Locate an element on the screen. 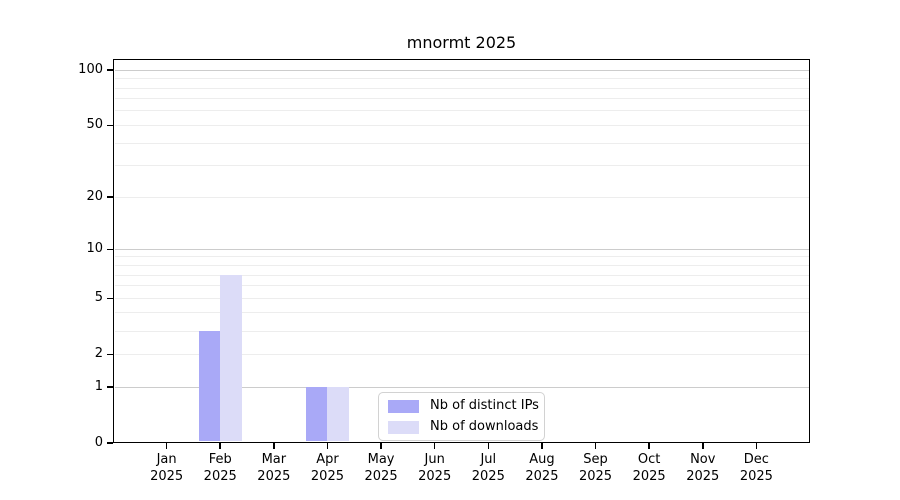  legend-entry-distinct-ips: Nb of distinct IPs is located at coordinates (463, 406).